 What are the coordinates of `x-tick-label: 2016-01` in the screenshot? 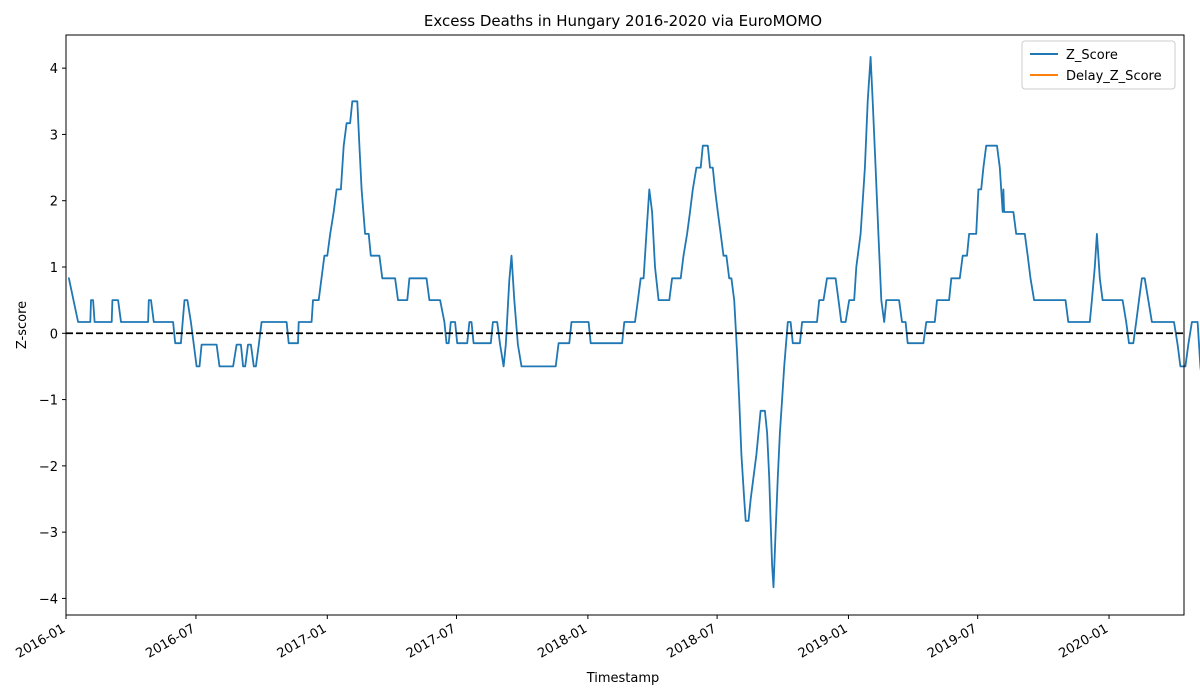 It's located at (40, 641).